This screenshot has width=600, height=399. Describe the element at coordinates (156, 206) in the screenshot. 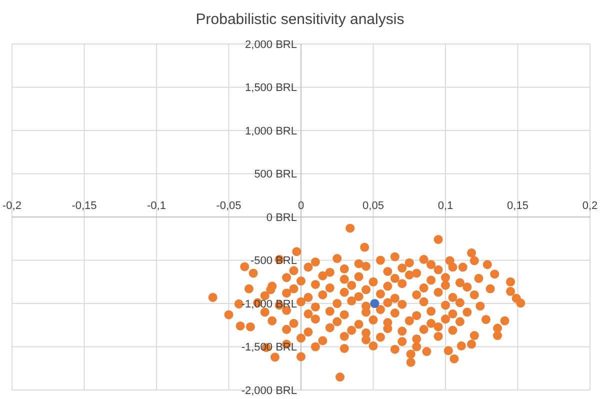

I see `x-tick-label: -0,1` at that location.